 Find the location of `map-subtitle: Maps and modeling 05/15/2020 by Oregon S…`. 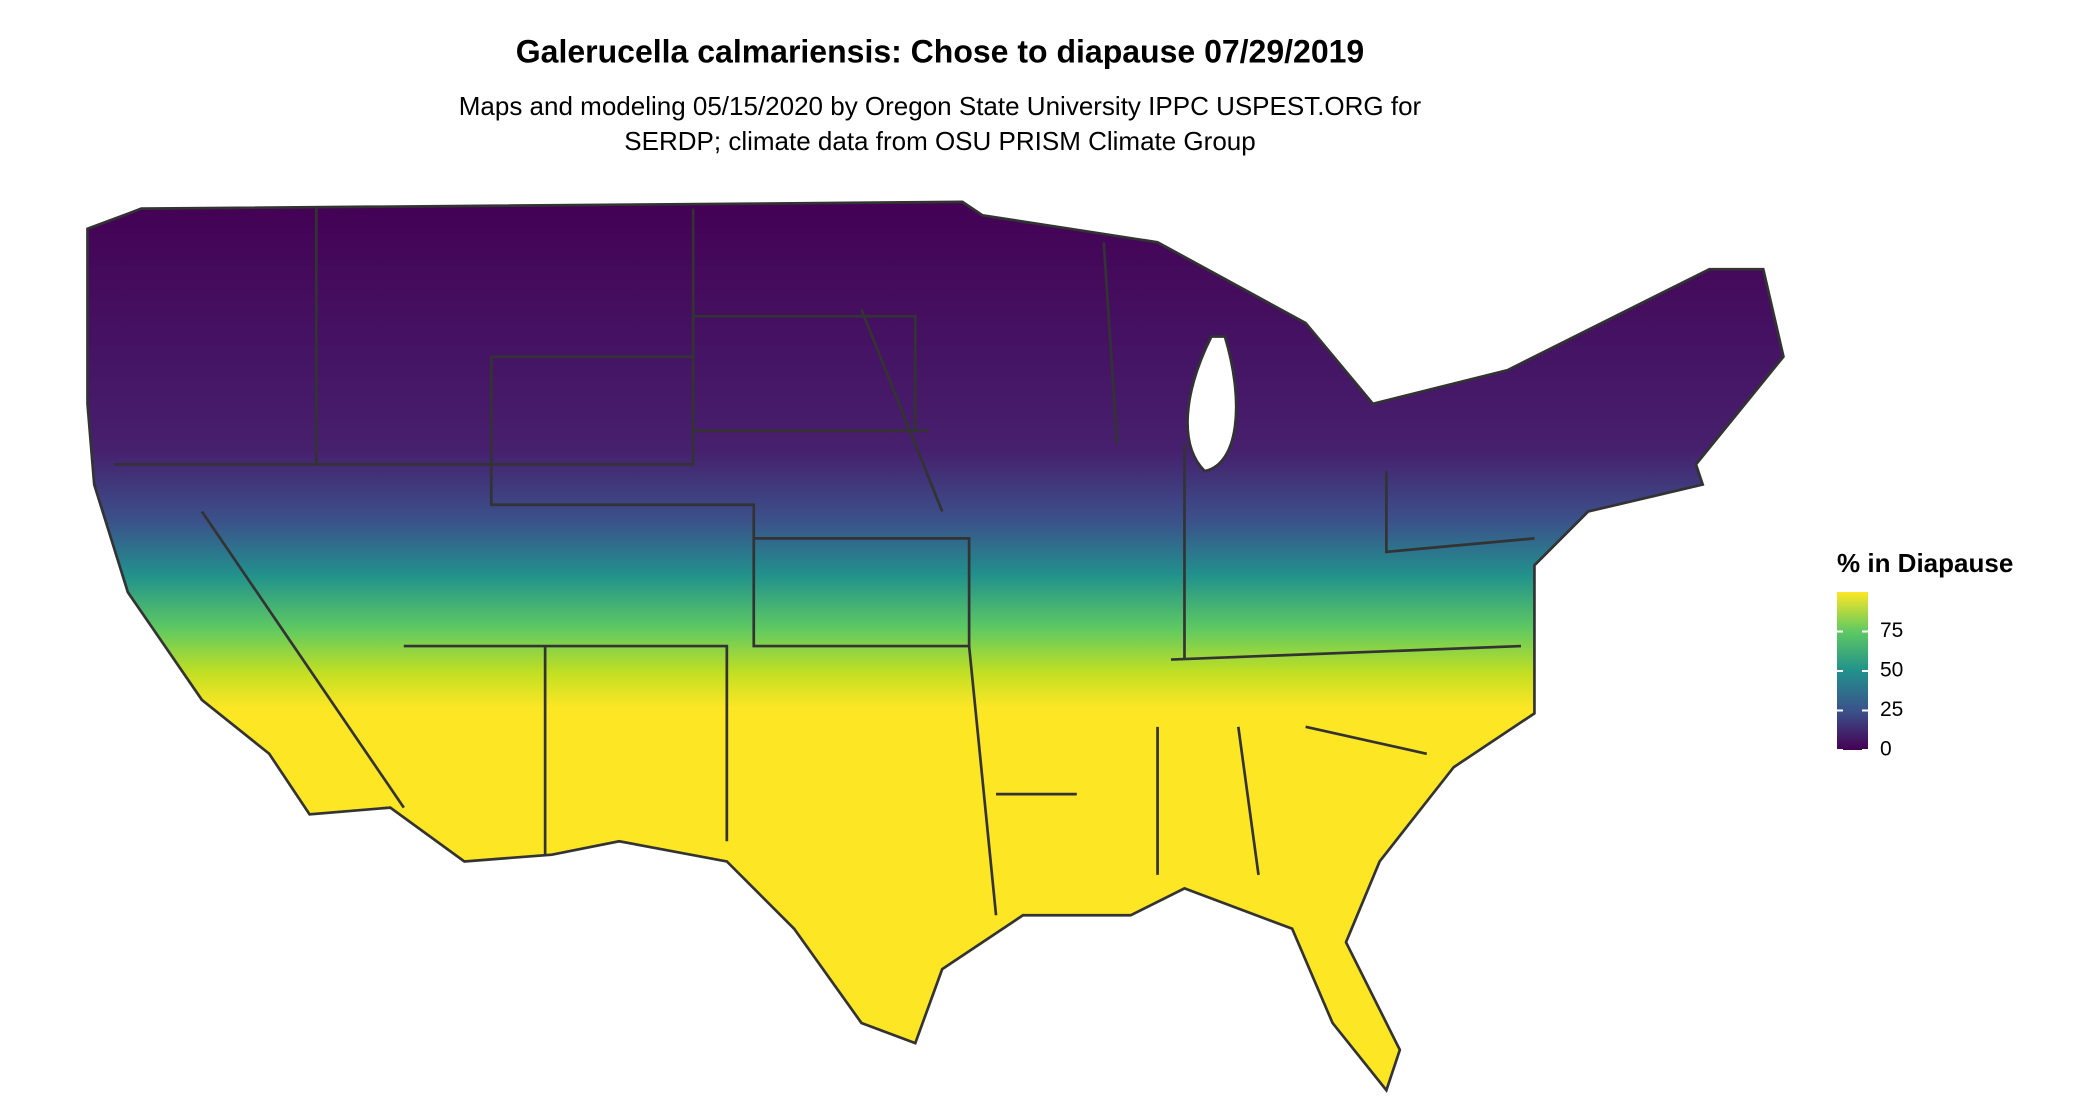

map-subtitle: Maps and modeling 05/15/2020 by Oregon S… is located at coordinates (940, 106).